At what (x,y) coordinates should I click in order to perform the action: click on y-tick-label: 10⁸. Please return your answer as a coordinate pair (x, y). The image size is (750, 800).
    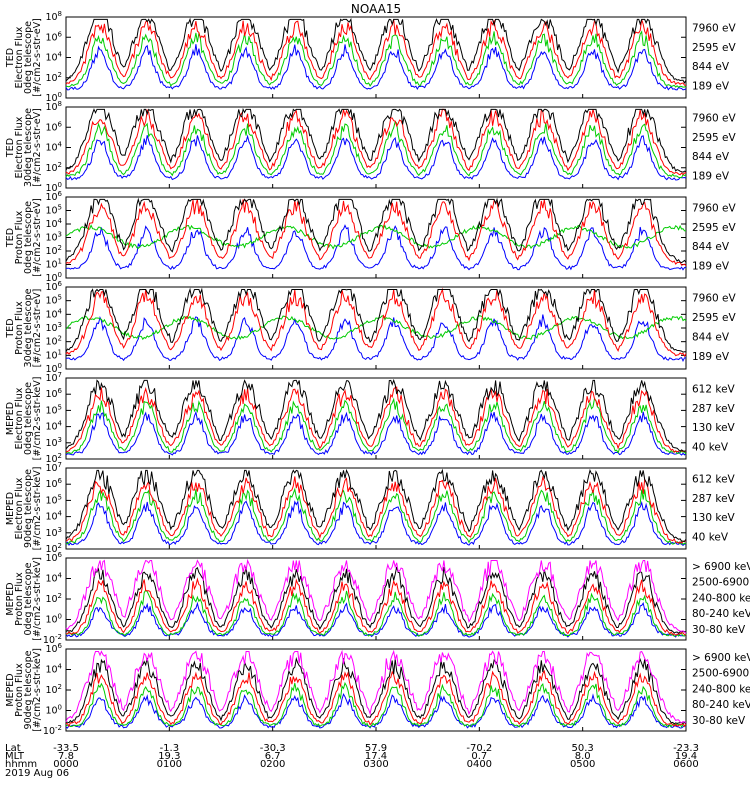
    Looking at the image, I should click on (53, 106).